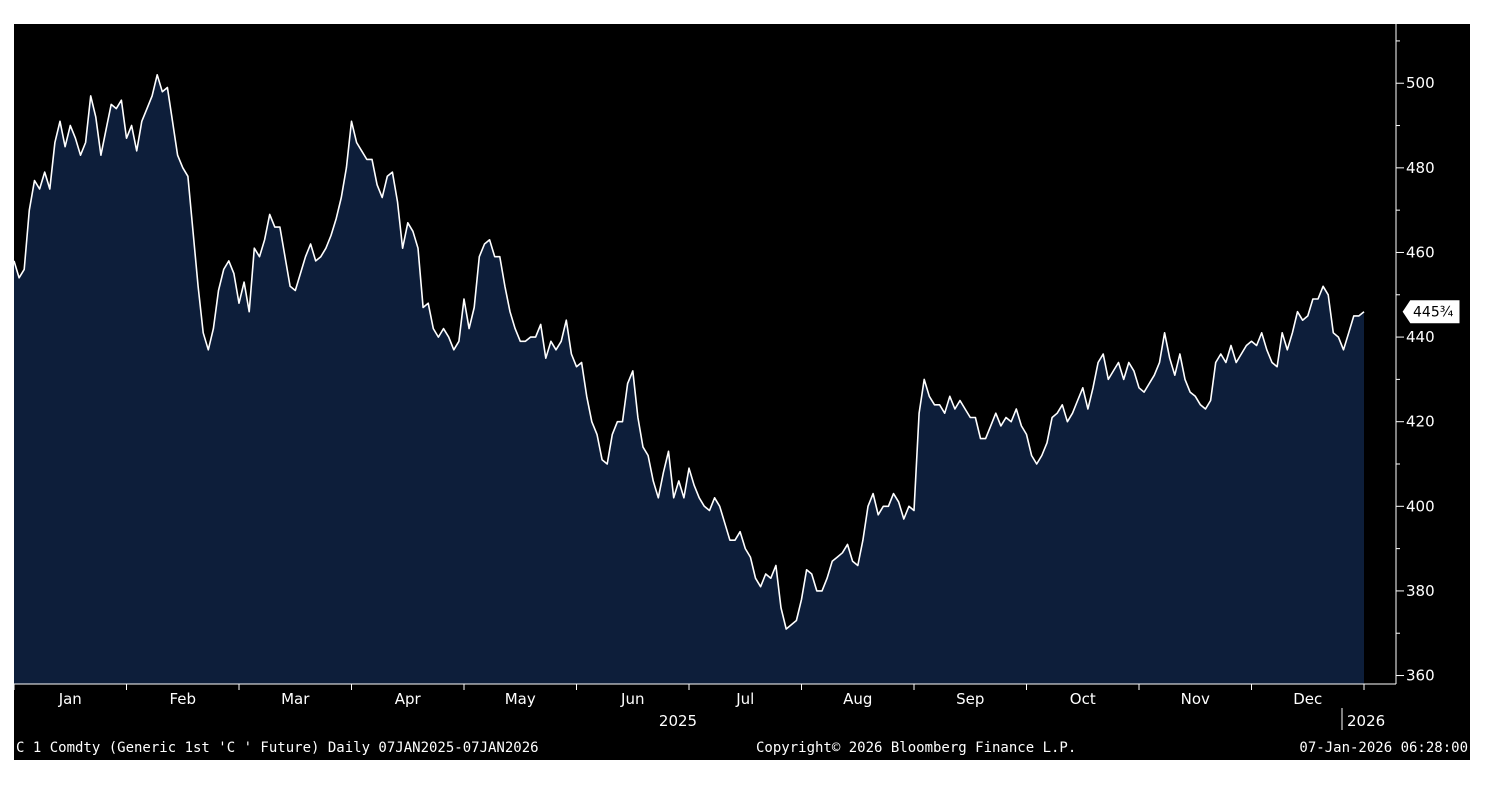 This screenshot has width=1508, height=792. What do you see at coordinates (1420, 168) in the screenshot?
I see `y-tick-label: 480` at bounding box center [1420, 168].